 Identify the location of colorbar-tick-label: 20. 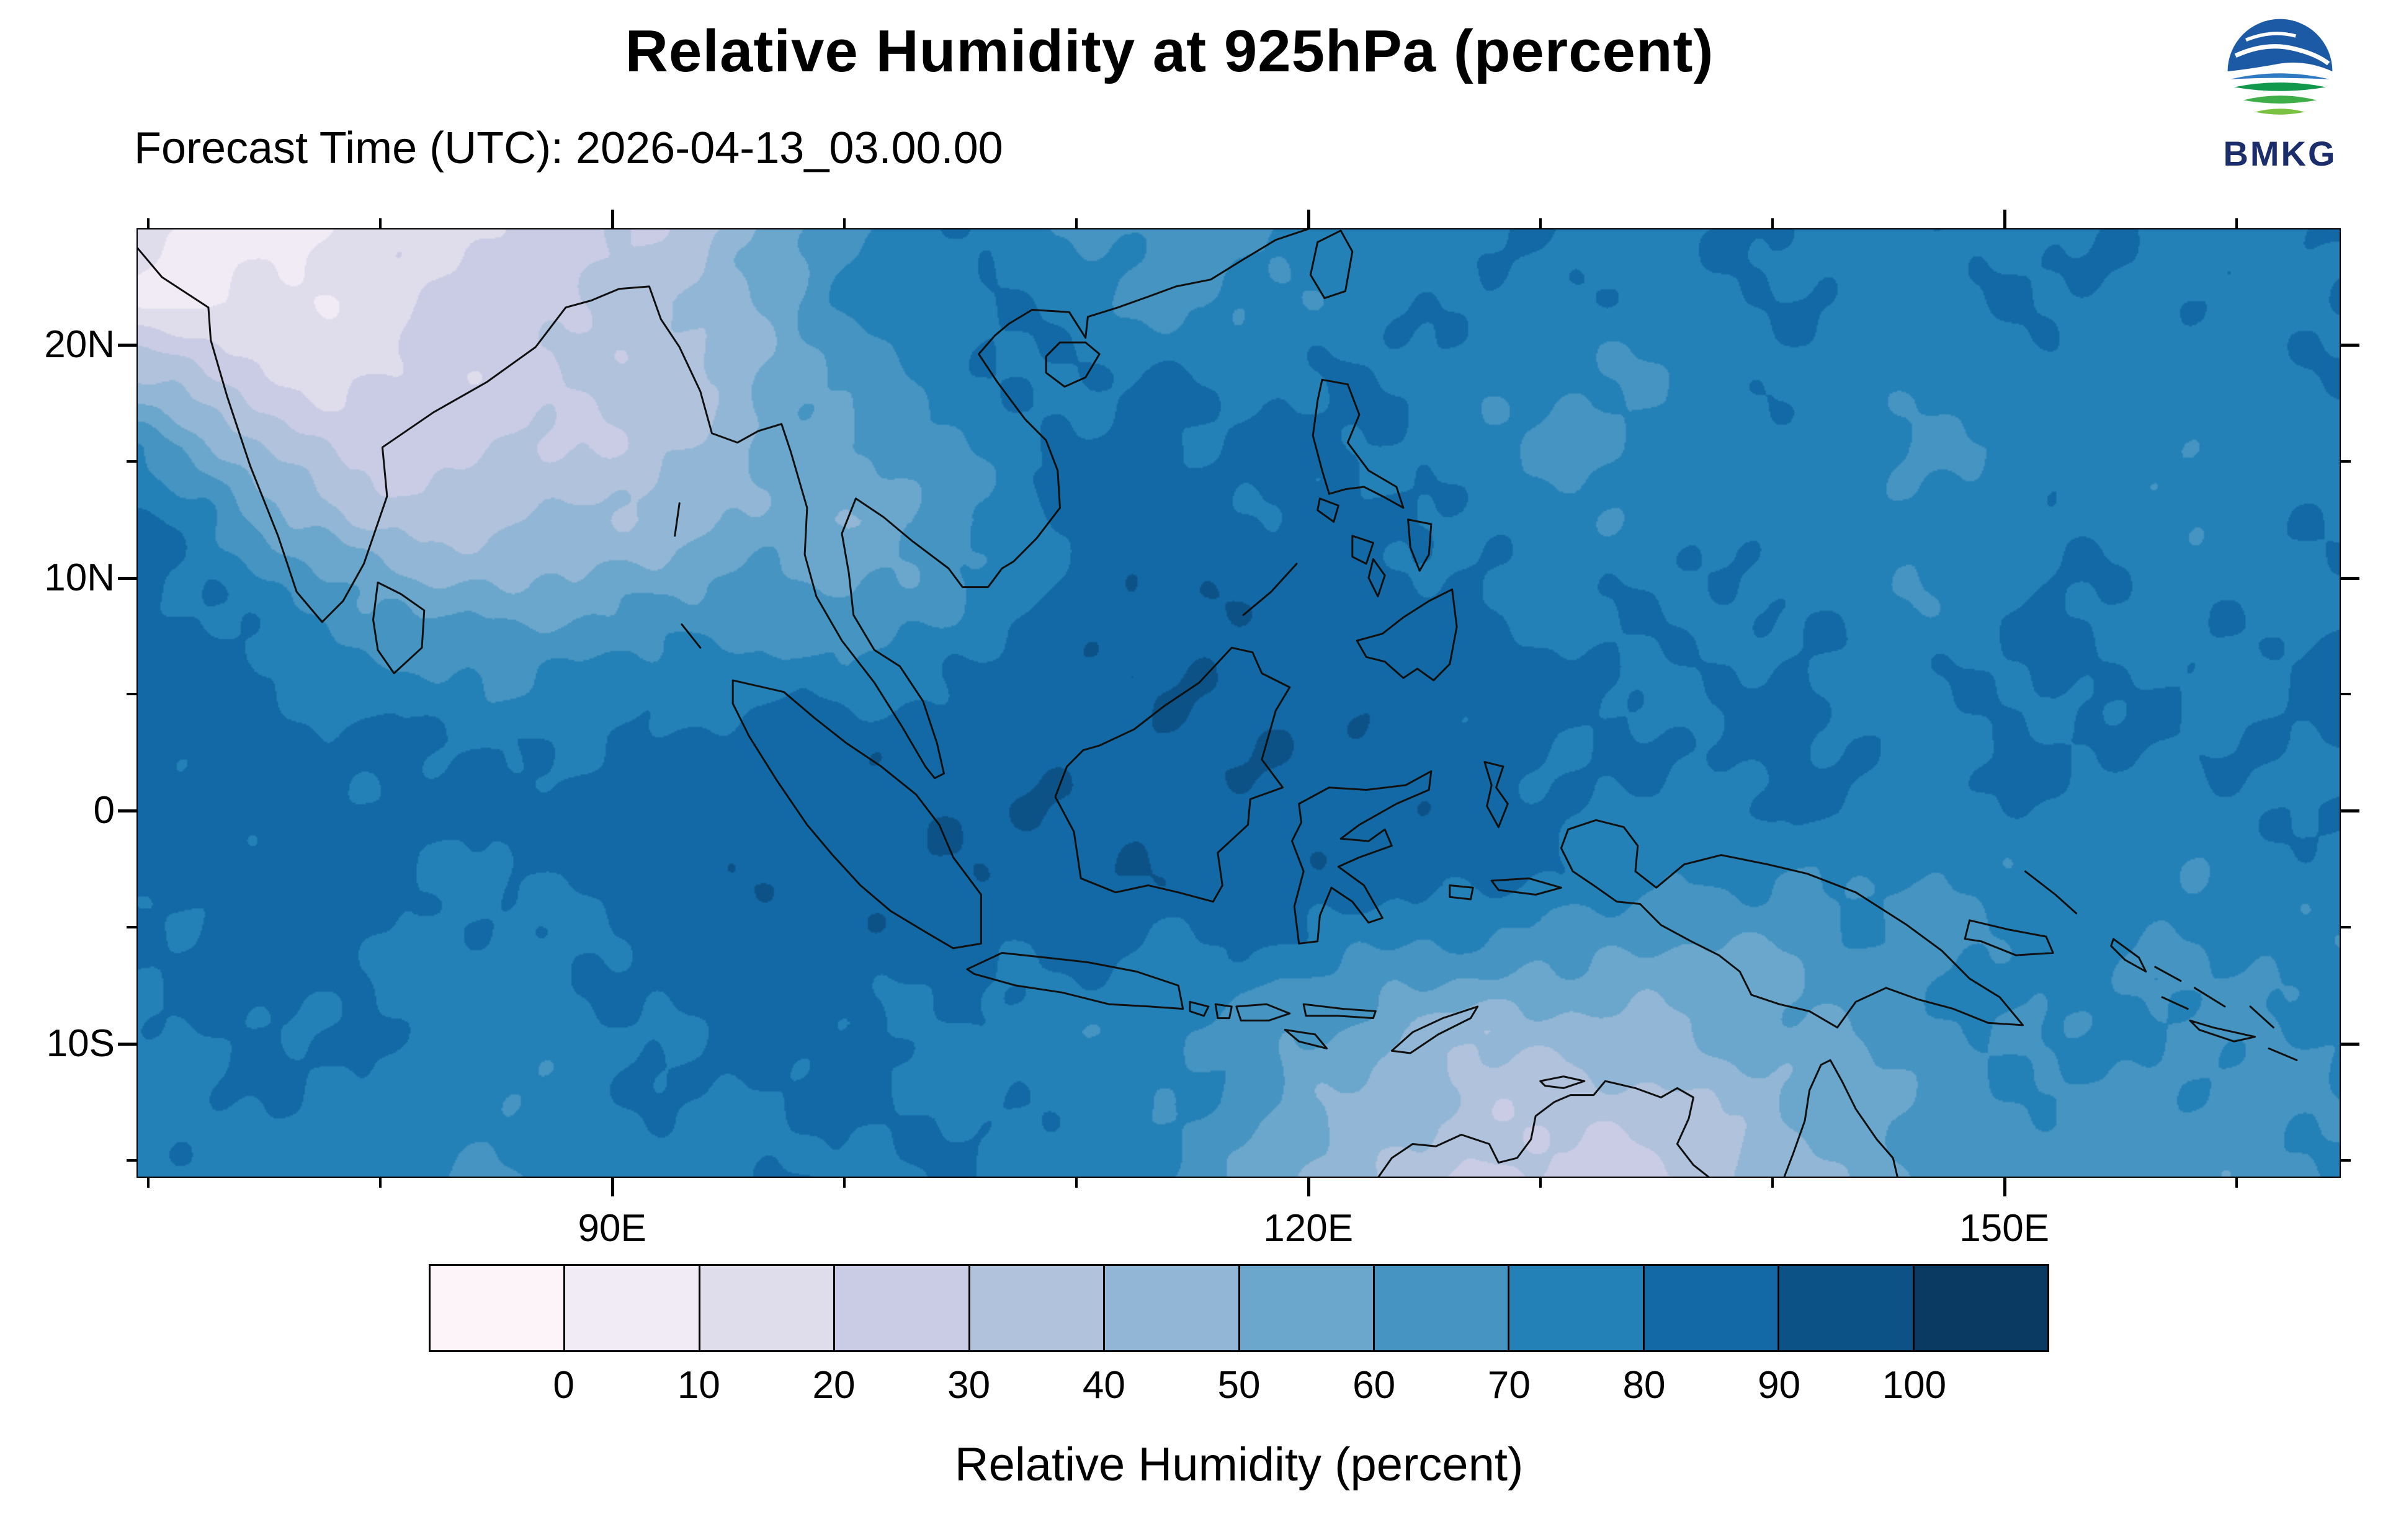
(834, 1386).